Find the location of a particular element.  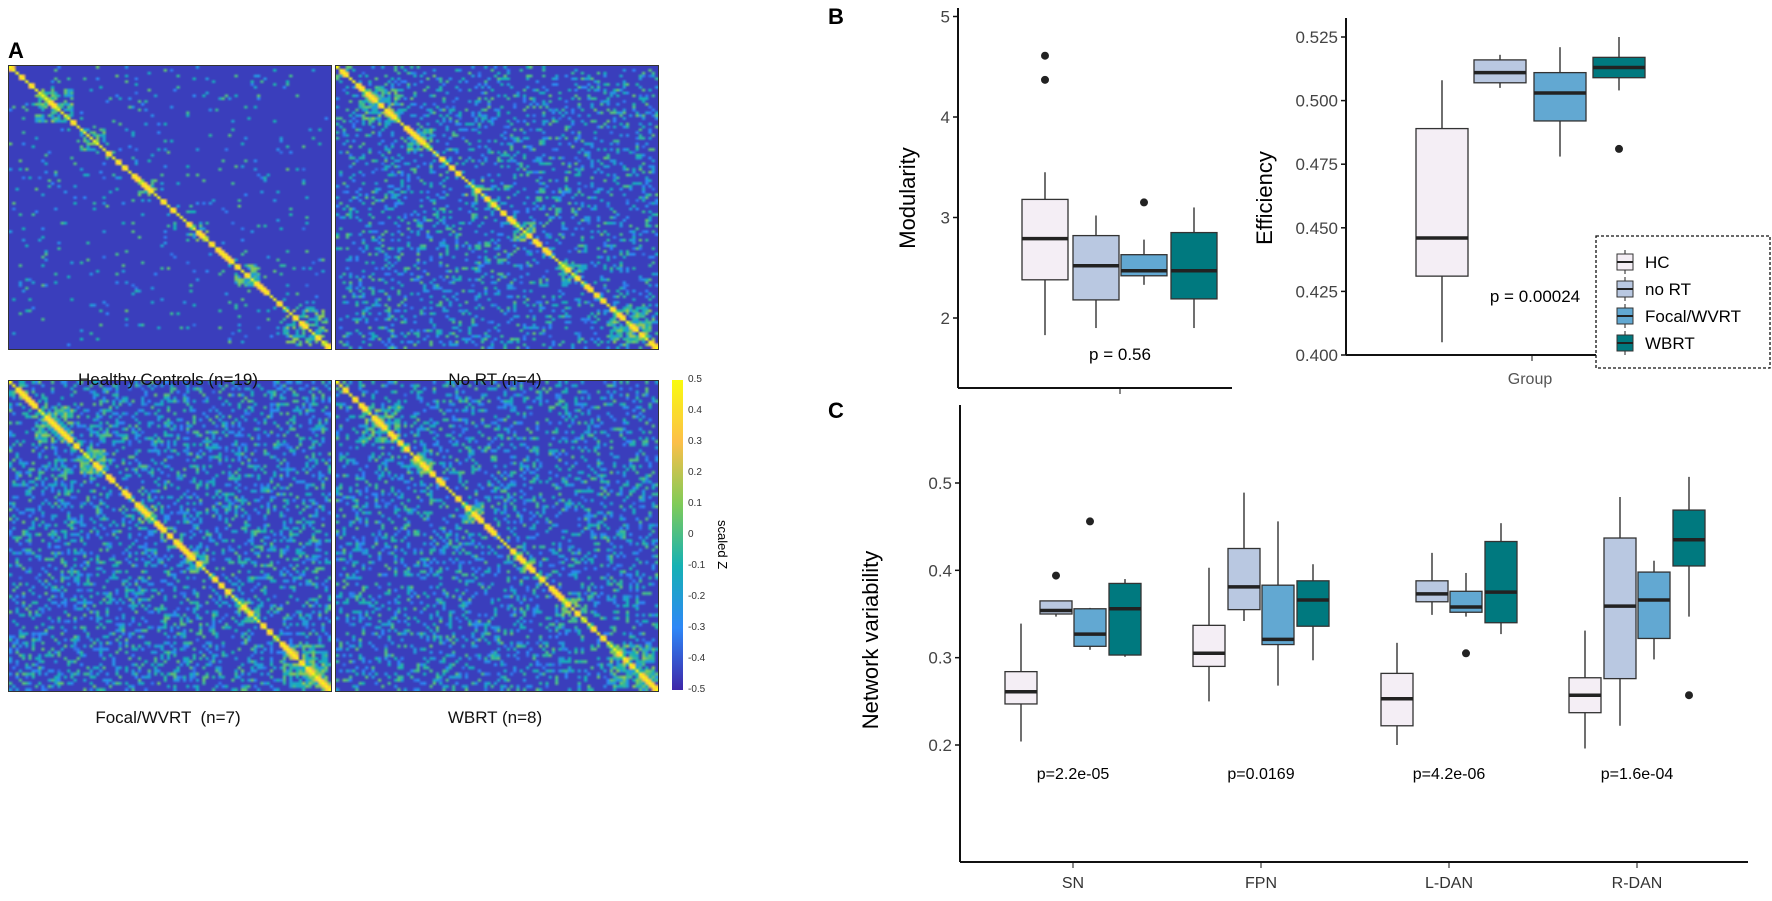

y-tick-label: 2 is located at coordinates (945, 318).